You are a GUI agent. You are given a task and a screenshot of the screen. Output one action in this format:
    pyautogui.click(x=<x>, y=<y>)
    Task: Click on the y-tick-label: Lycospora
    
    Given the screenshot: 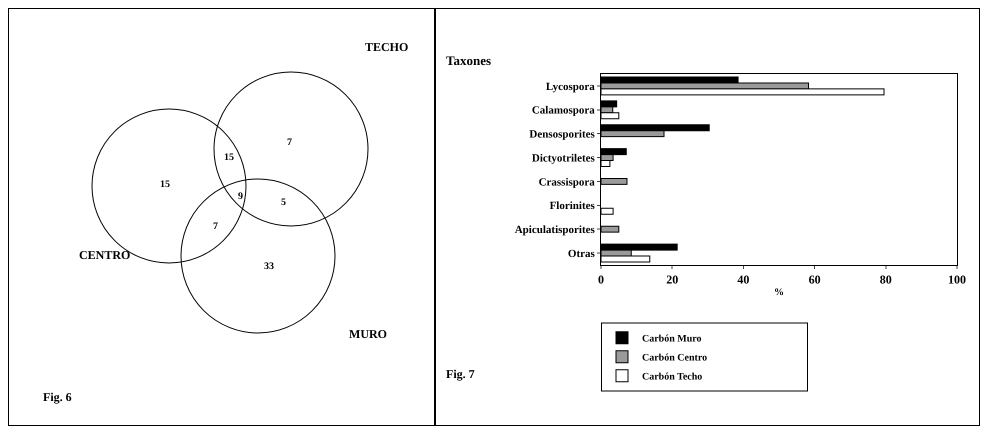 What is the action you would take?
    pyautogui.click(x=571, y=86)
    